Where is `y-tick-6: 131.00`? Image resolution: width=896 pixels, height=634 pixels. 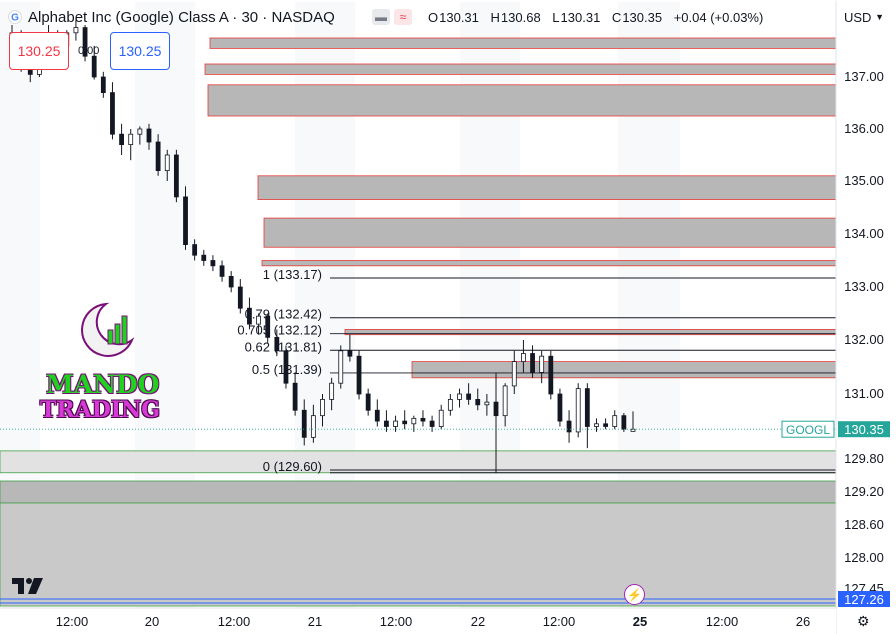 y-tick-6: 131.00 is located at coordinates (864, 393).